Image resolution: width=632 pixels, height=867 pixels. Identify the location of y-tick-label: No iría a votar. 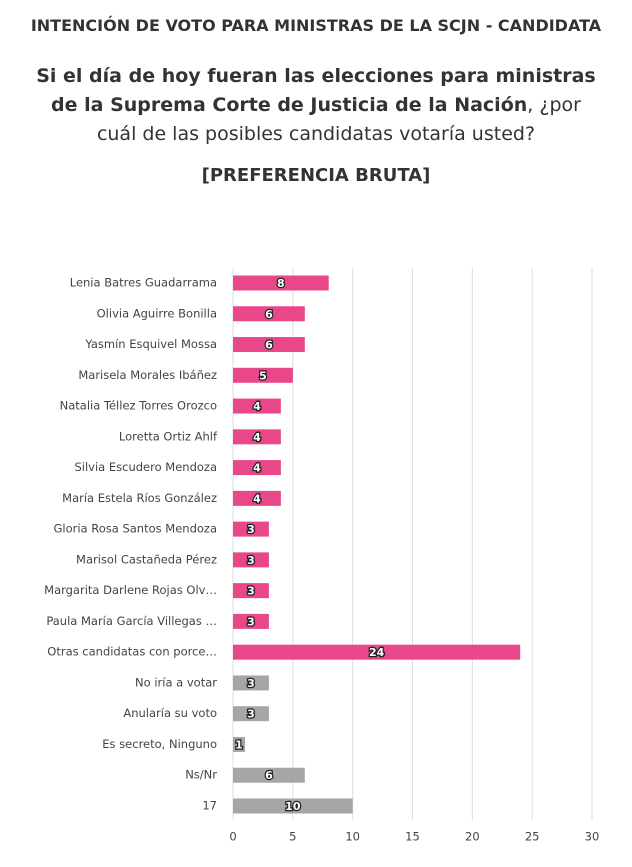
(176, 682).